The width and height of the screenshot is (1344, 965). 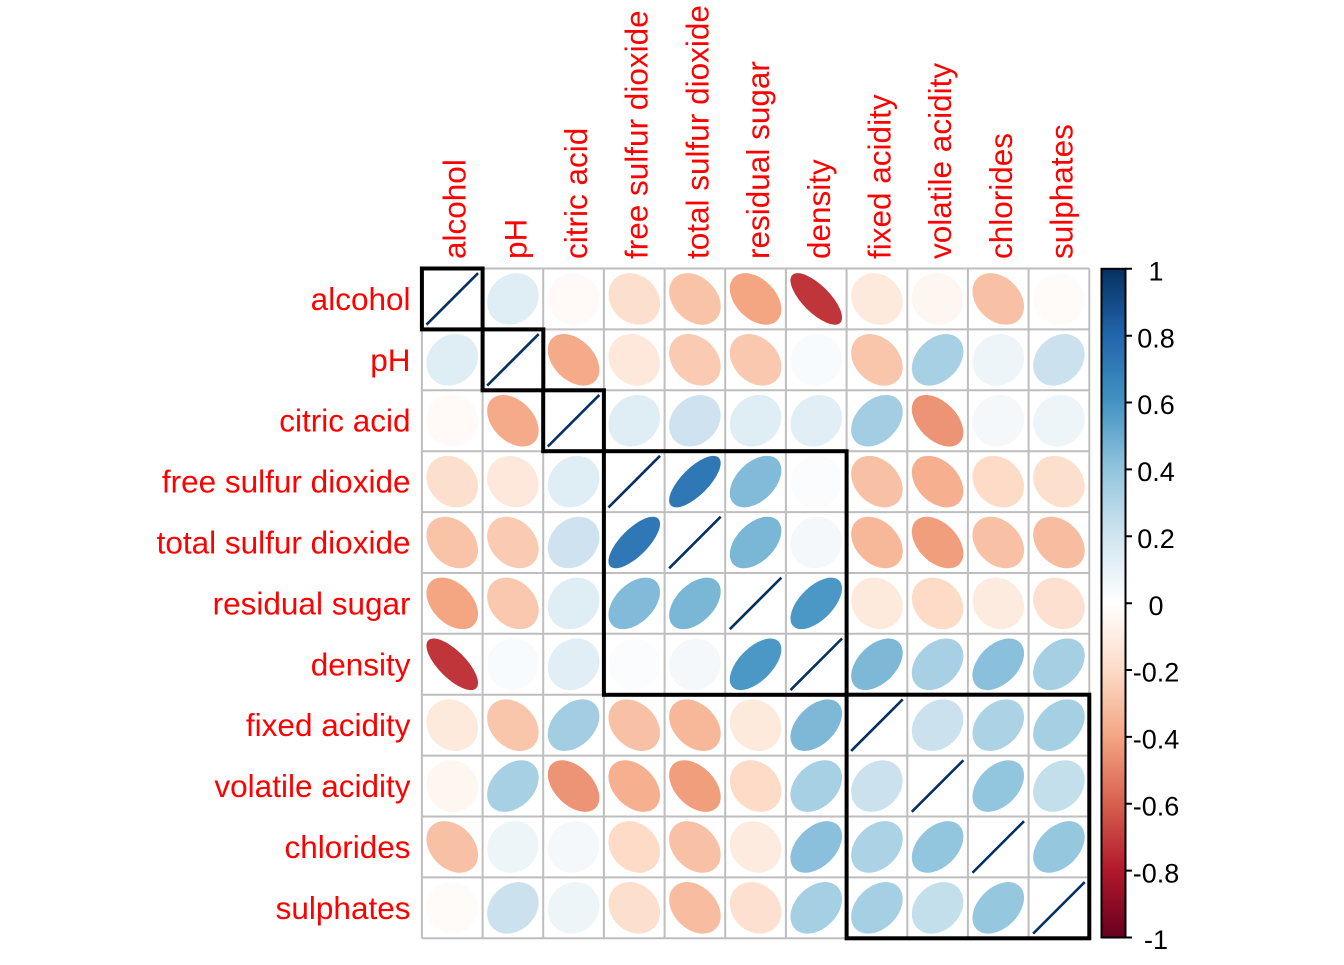 What do you see at coordinates (1156, 807) in the screenshot?
I see `svg-text: -0.6` at bounding box center [1156, 807].